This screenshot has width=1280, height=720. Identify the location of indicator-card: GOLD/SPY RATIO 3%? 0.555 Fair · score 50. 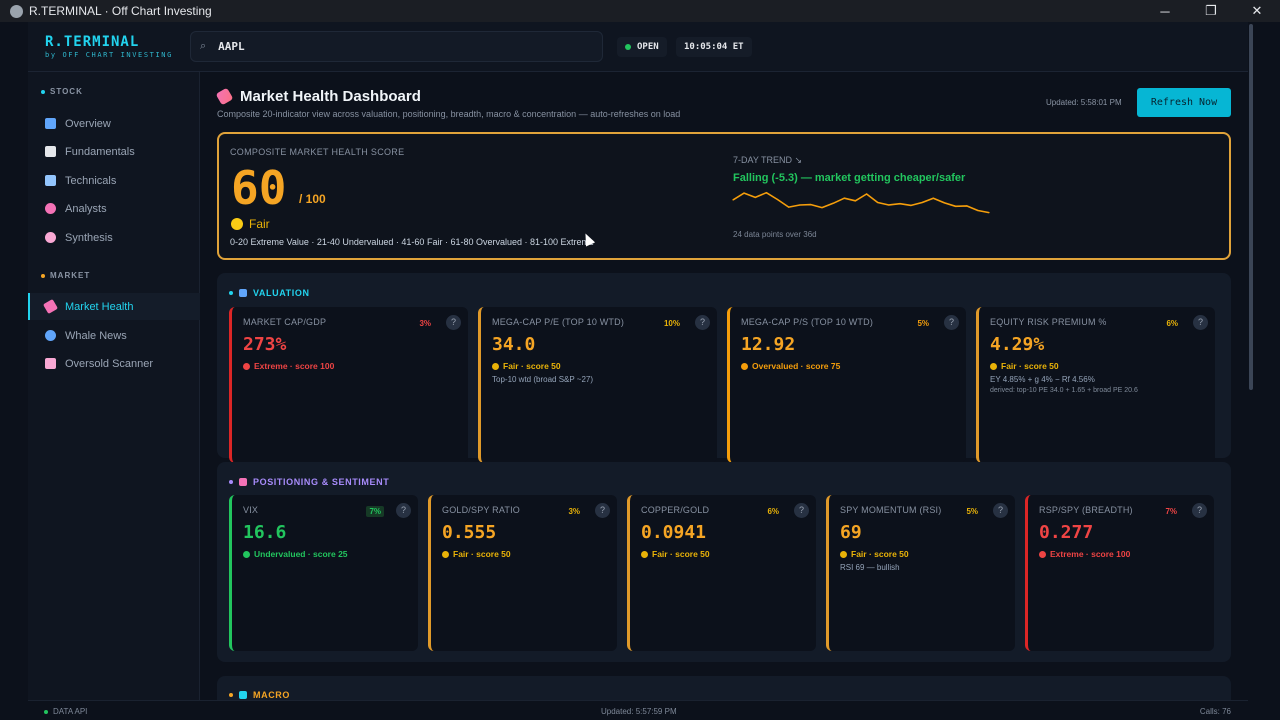
(522, 573).